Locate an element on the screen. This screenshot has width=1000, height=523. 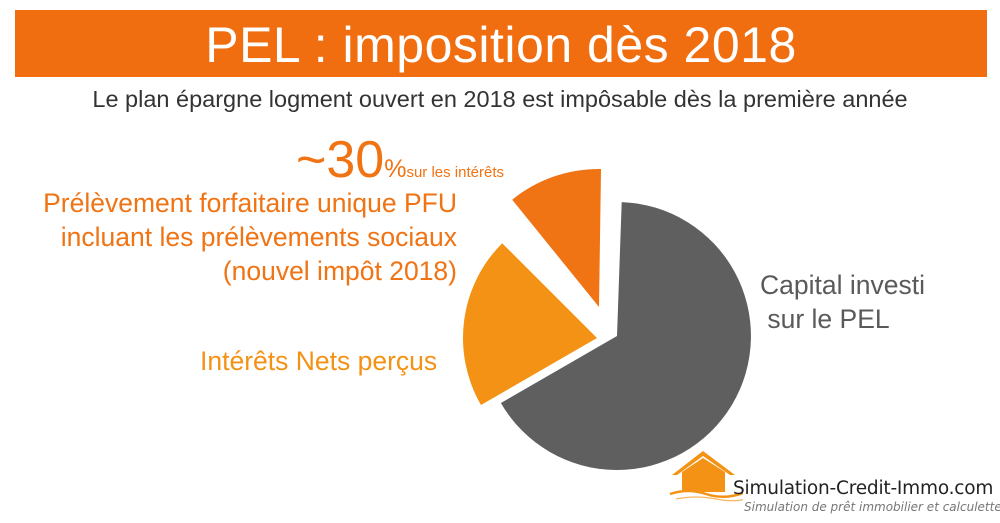
tax-rate-note: sur les intérêts is located at coordinates (455, 172).